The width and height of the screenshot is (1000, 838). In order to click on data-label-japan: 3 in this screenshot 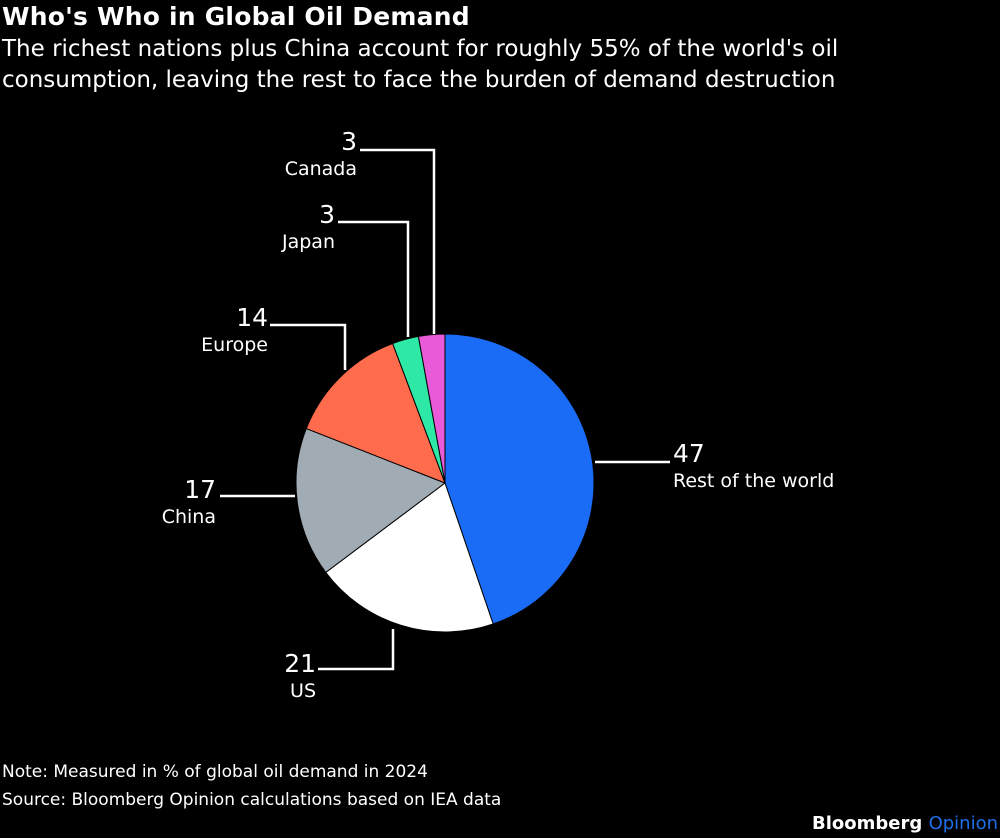, I will do `click(327, 214)`.